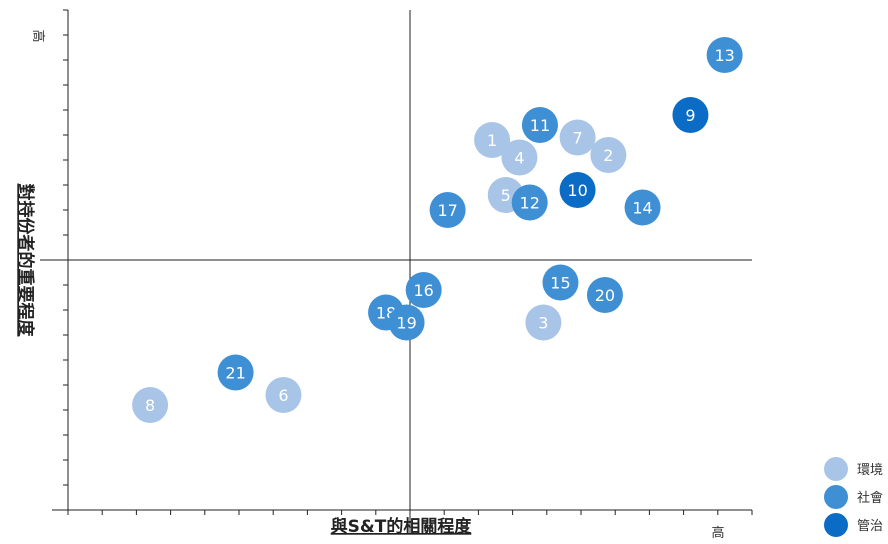  I want to click on bubble-label: 16, so click(424, 290).